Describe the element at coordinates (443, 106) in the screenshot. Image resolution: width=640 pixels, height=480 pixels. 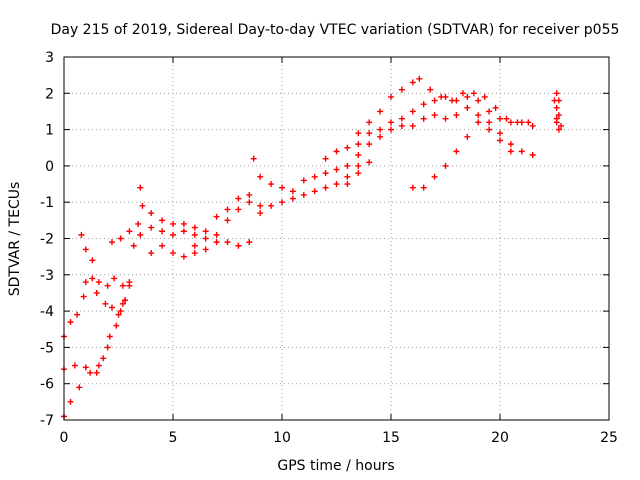
I see `series-arc-m` at that location.